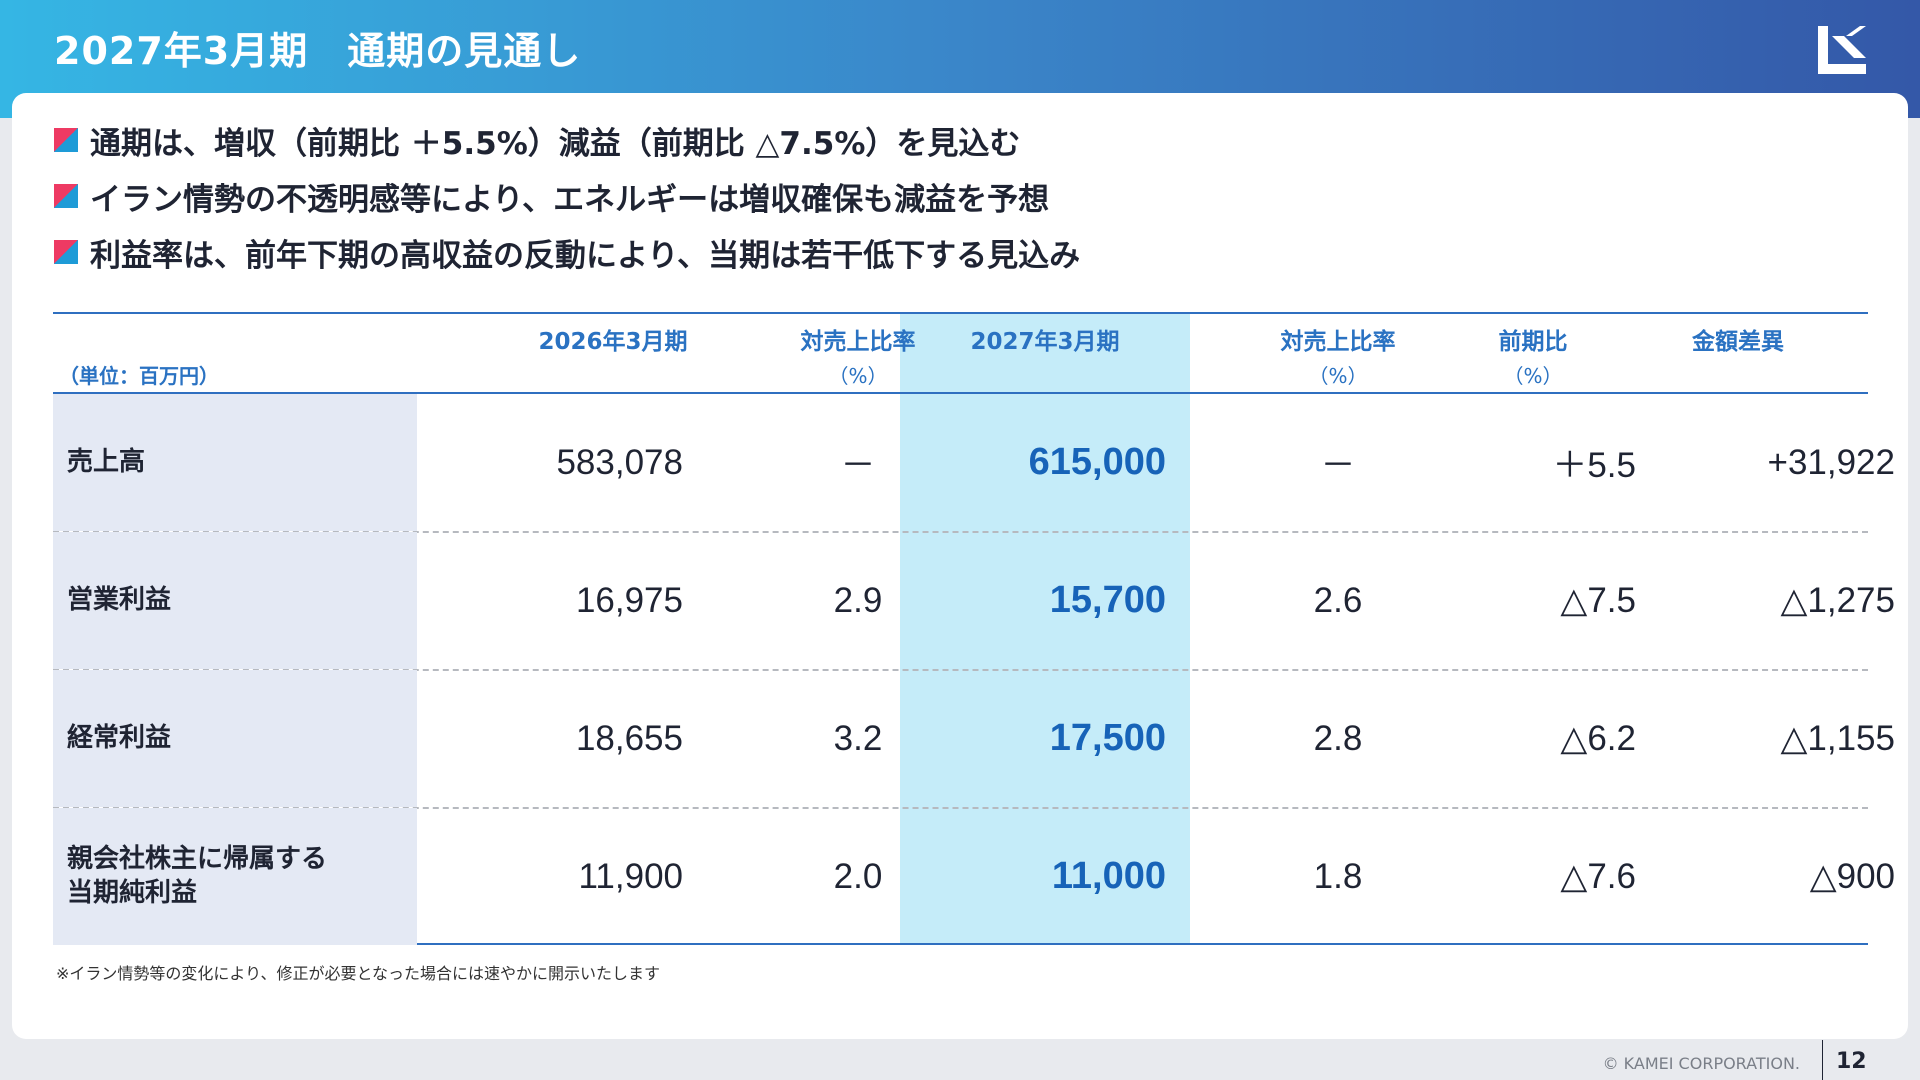 The height and width of the screenshot is (1080, 1920). I want to click on cell-fy2026: 16,975, so click(629, 600).